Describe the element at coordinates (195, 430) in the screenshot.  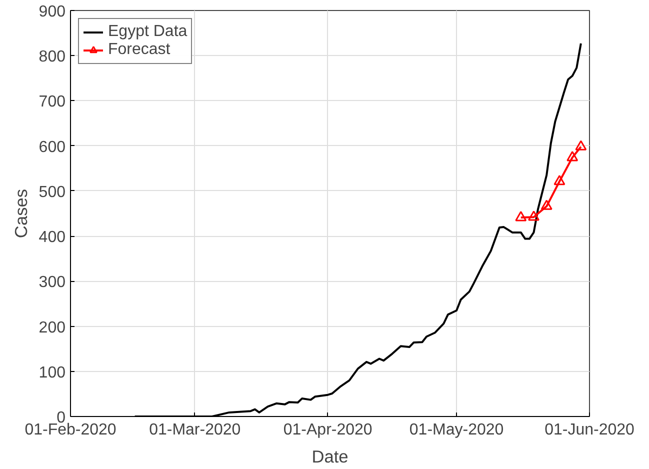
I see `x-tick-label: 01-Mar-2020` at that location.